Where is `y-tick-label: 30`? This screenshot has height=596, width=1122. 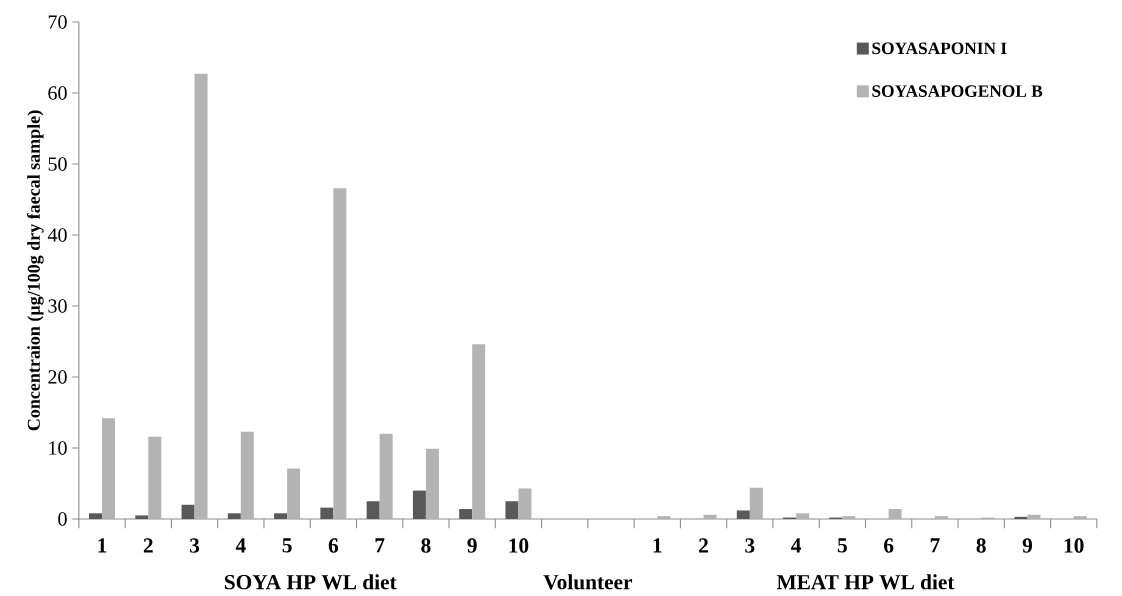
y-tick-label: 30 is located at coordinates (57, 306).